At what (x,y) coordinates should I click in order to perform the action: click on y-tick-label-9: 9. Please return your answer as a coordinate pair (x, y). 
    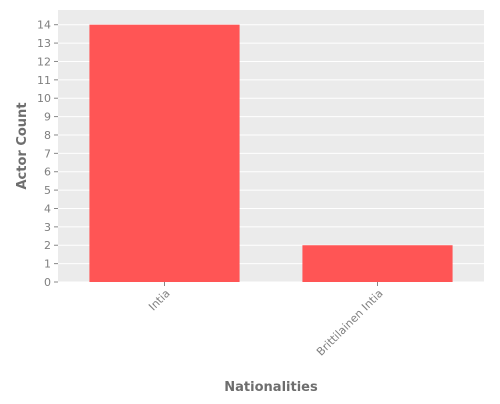
    Looking at the image, I should click on (47, 117).